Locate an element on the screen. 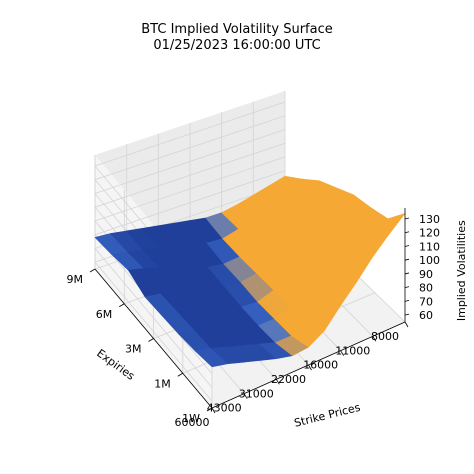 The height and width of the screenshot is (474, 474). vol-tick-label: 90 is located at coordinates (426, 274).